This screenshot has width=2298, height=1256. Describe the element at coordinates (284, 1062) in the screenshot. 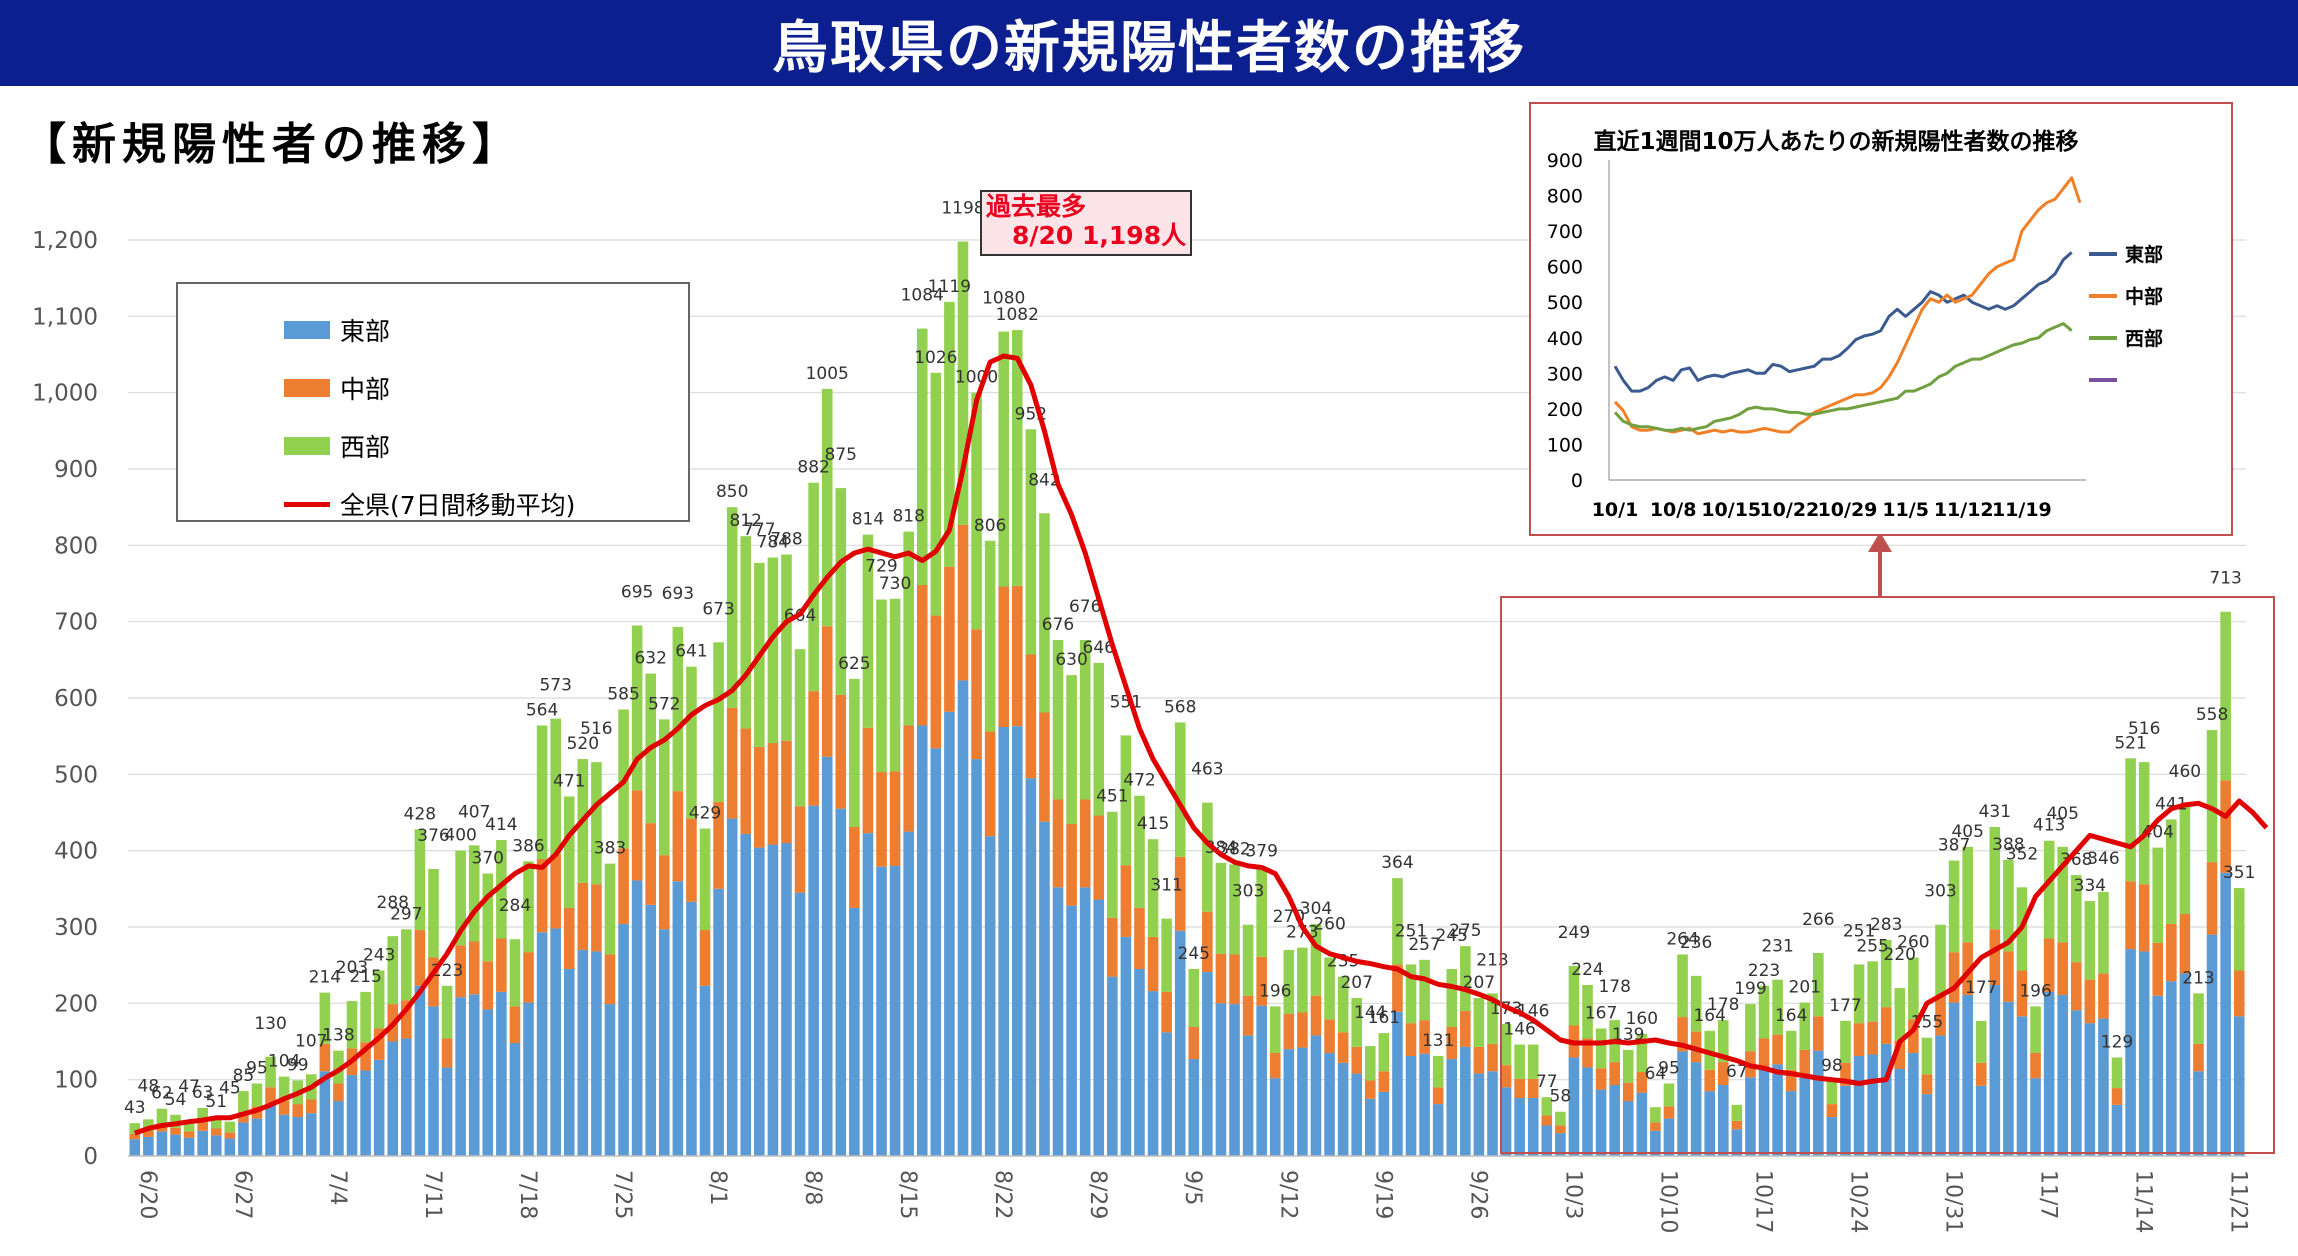

I see `bar-total-label: 104` at that location.